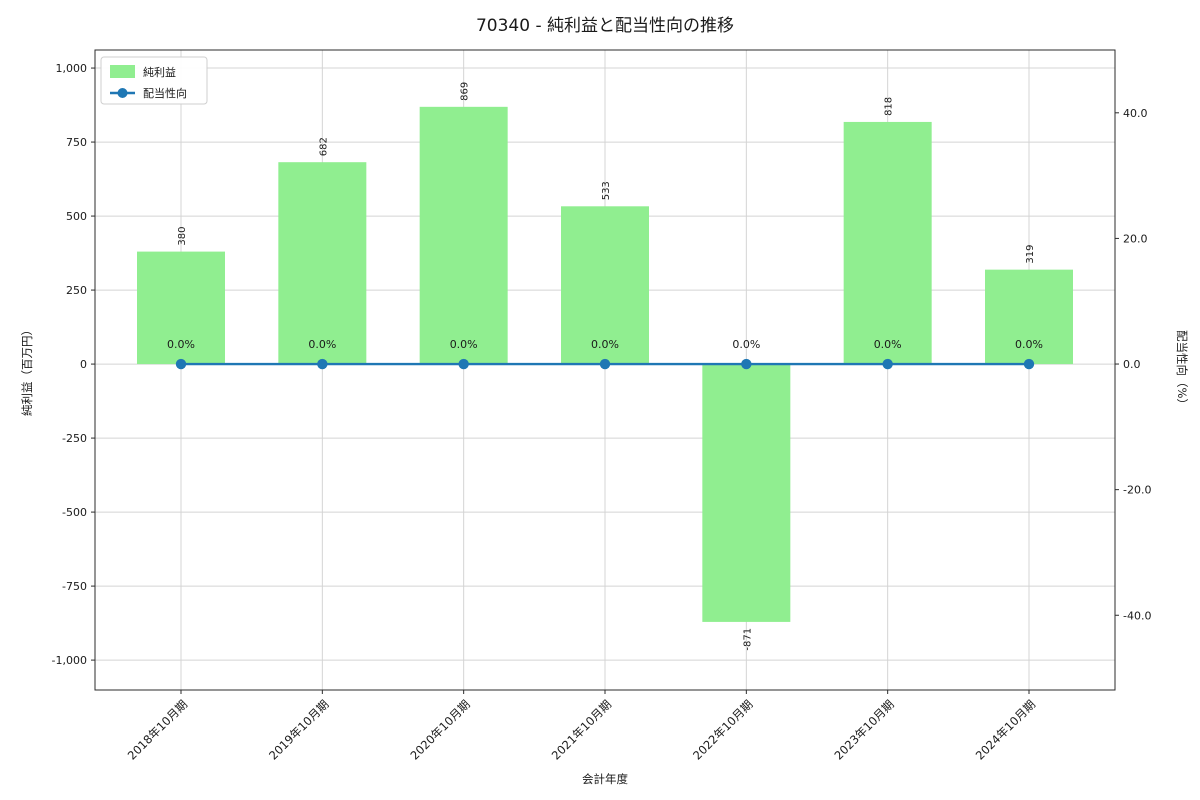  I want to click on y-left-tick-label: 250, so click(76, 290).